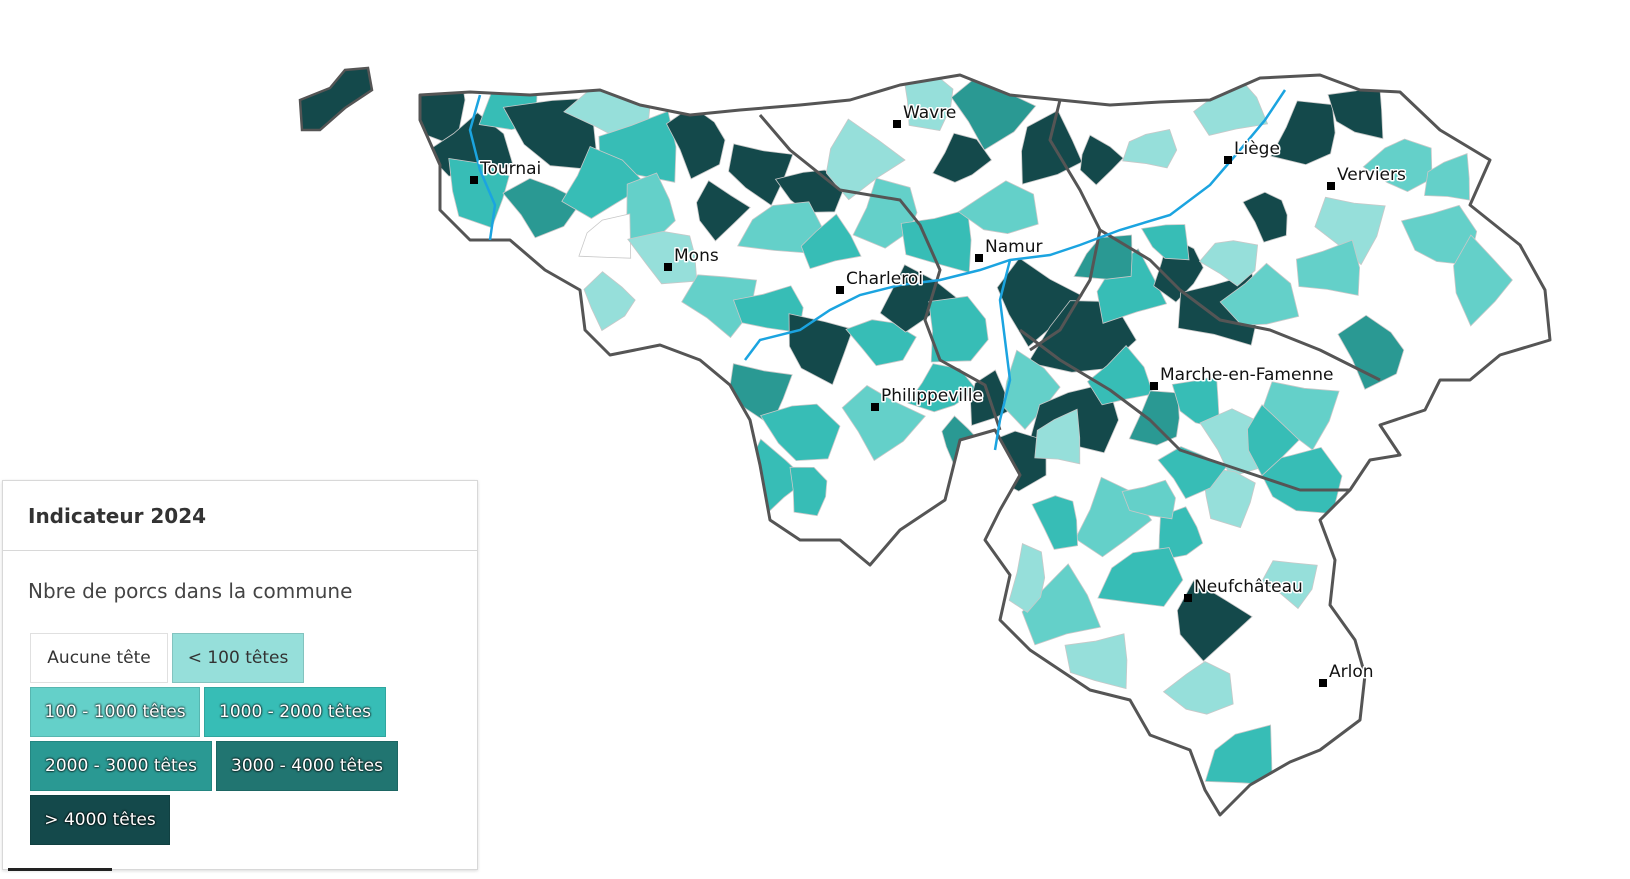 The image size is (1630, 879). What do you see at coordinates (121, 766) in the screenshot?
I see `legend-class-4: 2000 - 3000 têtes` at bounding box center [121, 766].